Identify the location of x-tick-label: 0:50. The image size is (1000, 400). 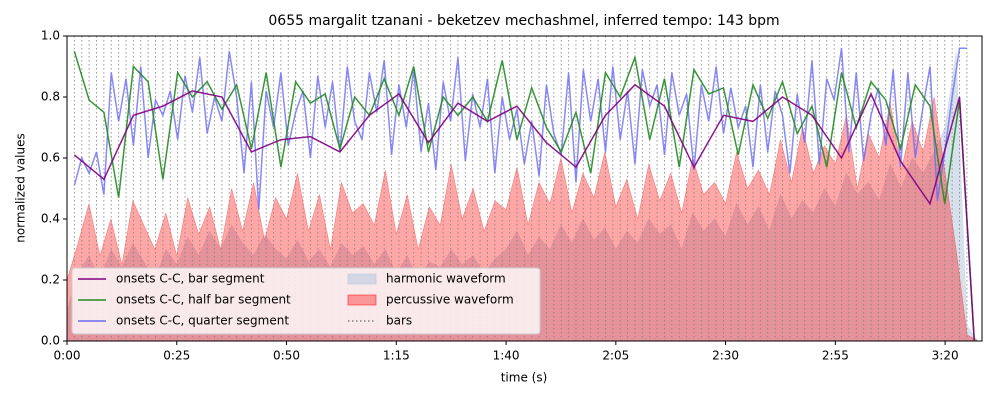
(286, 356).